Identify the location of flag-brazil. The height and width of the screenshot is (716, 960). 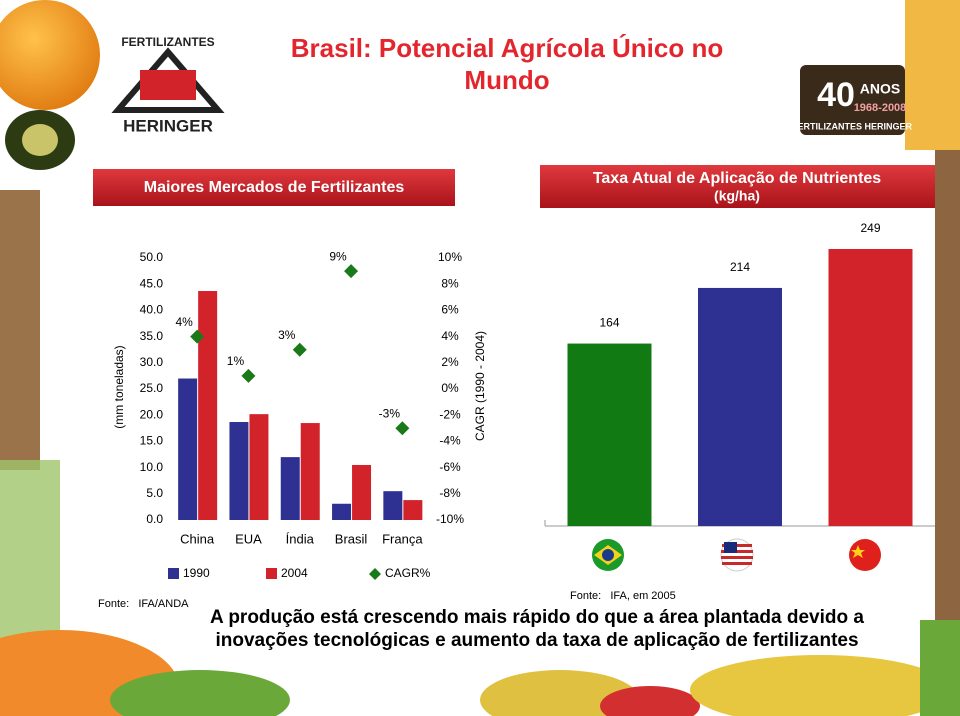
(608, 555).